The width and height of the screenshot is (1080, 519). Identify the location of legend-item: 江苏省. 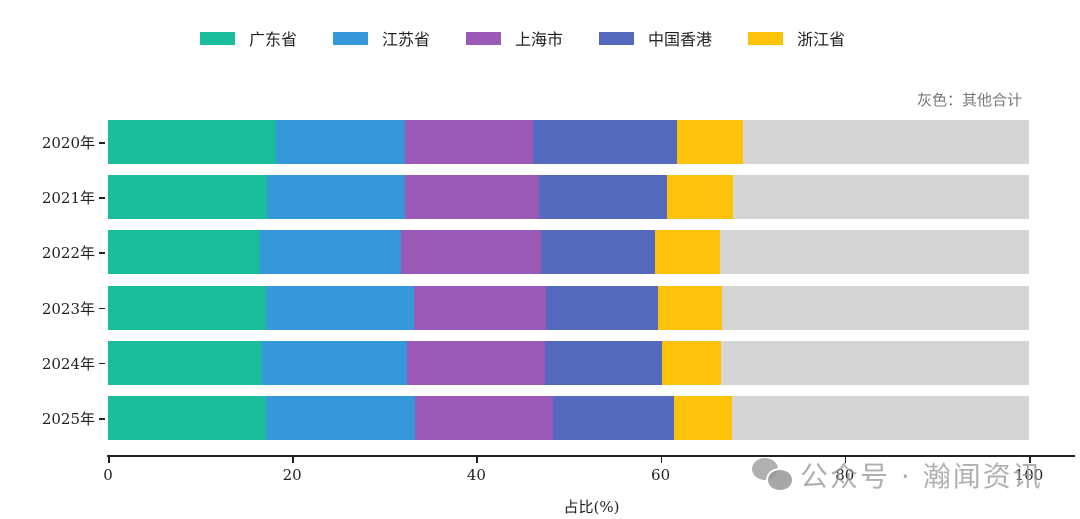
(381, 38).